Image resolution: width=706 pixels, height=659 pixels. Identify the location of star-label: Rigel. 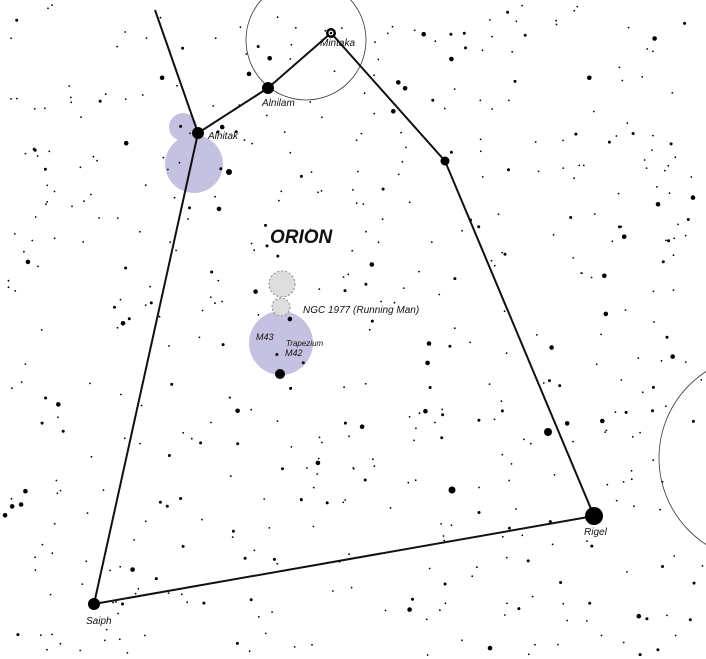
(596, 532).